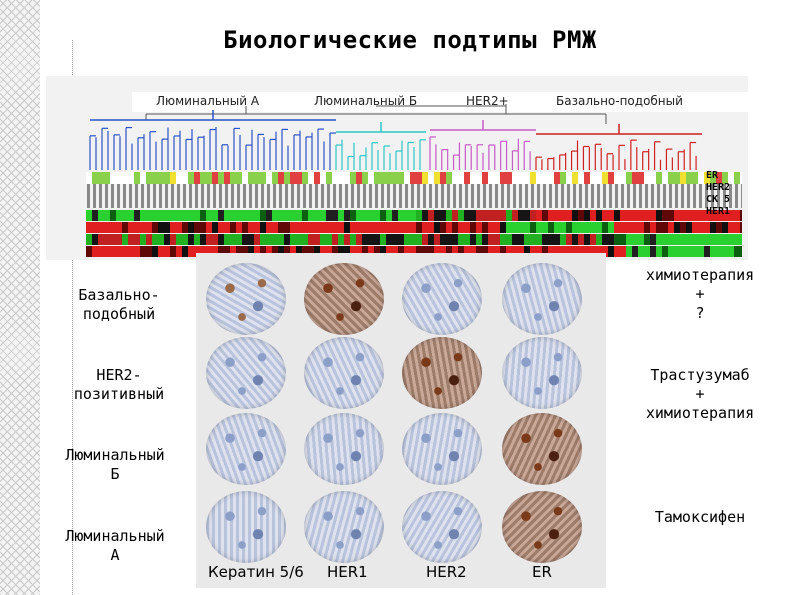 This screenshot has height=595, width=794. What do you see at coordinates (256, 572) in the screenshot?
I see `col-label-keratin: Кератин 5/6` at bounding box center [256, 572].